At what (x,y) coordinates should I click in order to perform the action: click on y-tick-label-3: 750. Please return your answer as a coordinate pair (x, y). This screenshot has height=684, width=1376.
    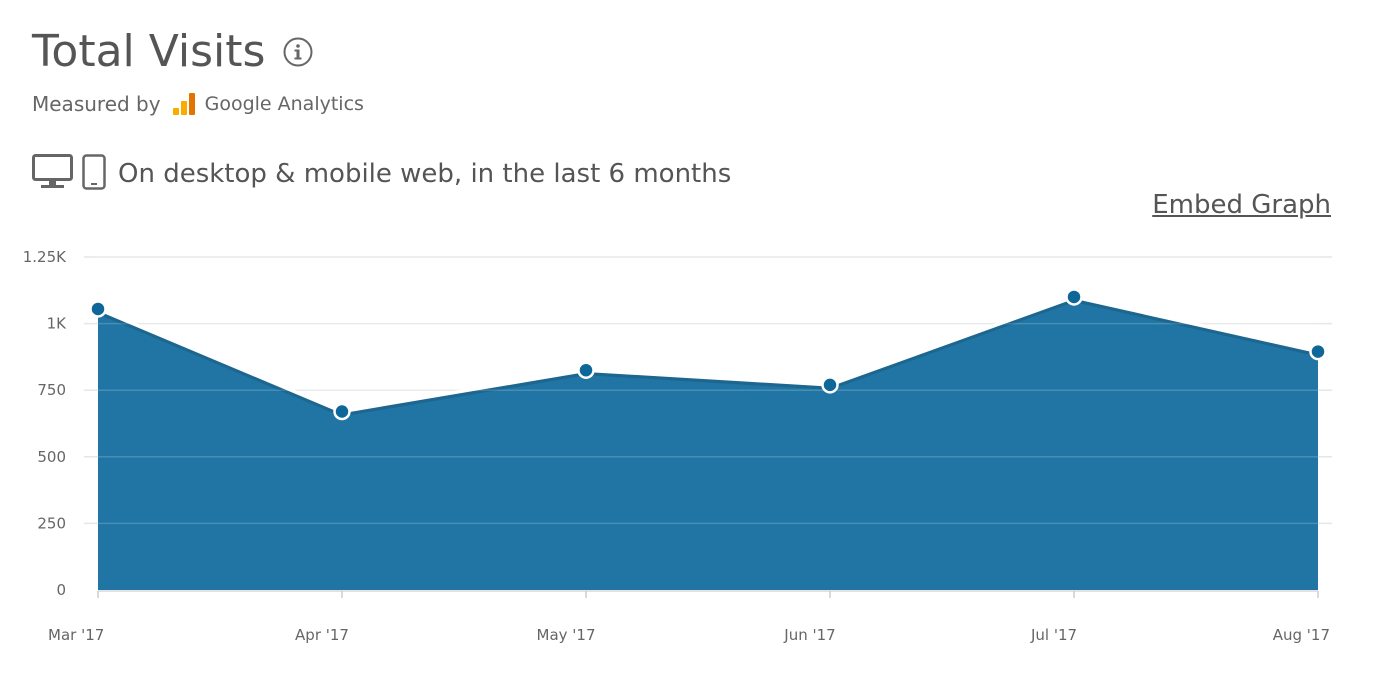
    Looking at the image, I should click on (51, 390).